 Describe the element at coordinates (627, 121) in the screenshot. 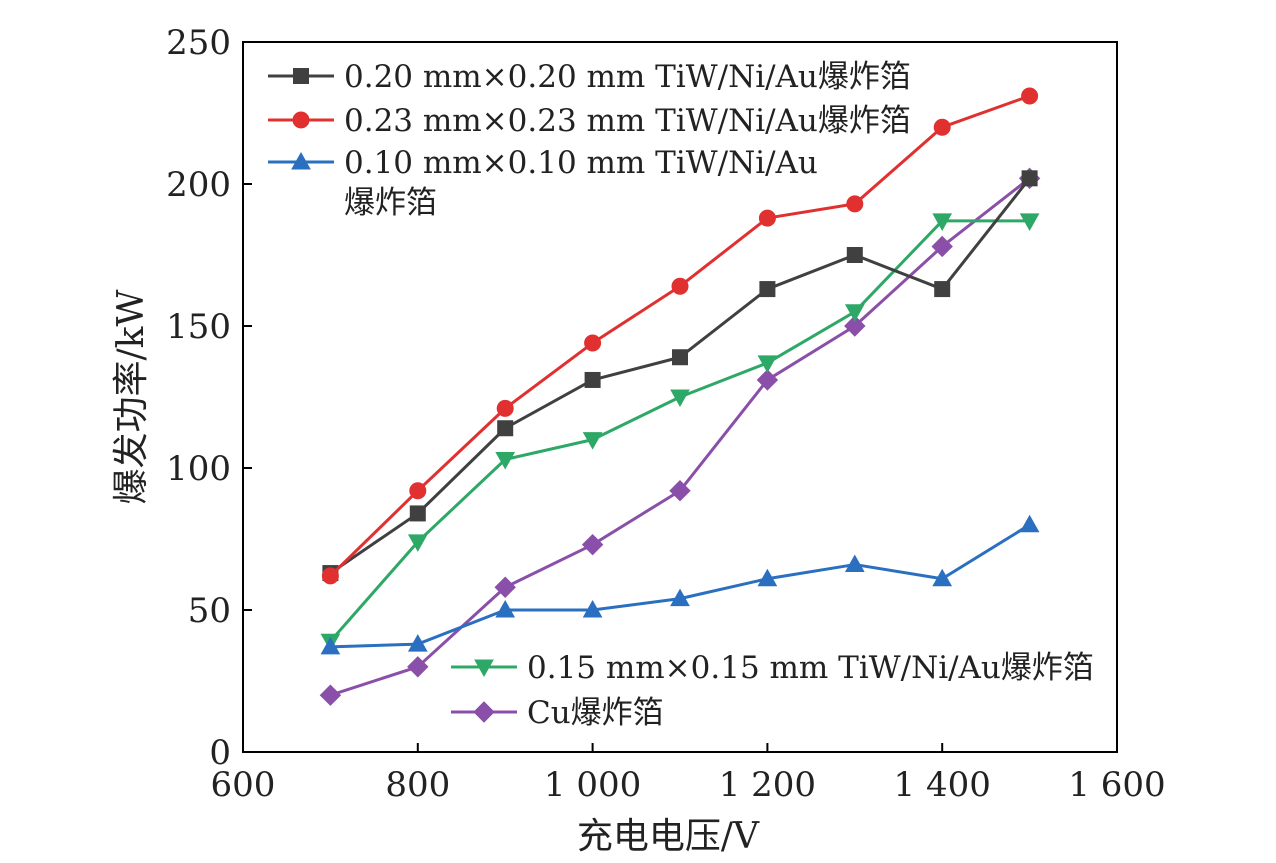

I see `legend-label: 0.23 mm×0.23 mm TiW/Ni/Au爆炸箔` at that location.